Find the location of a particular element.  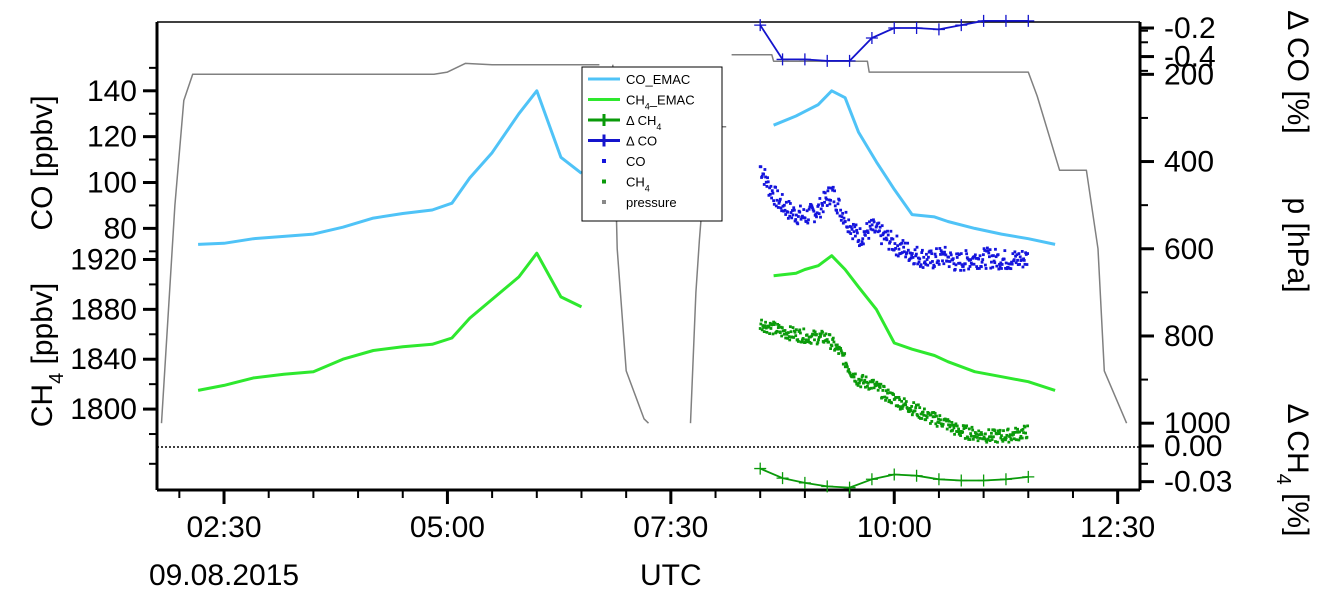

co-emac-line is located at coordinates (390, 167).